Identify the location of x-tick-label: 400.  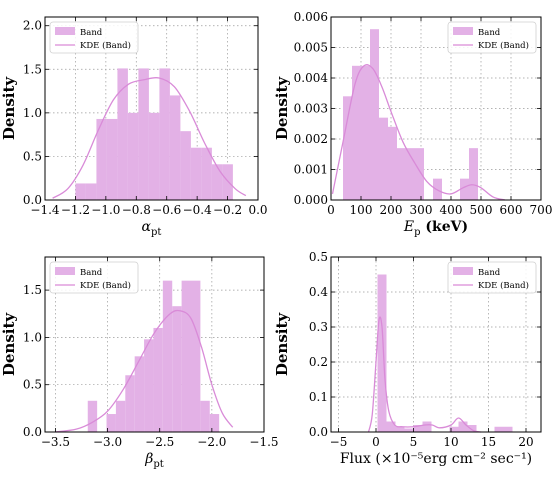
(451, 210).